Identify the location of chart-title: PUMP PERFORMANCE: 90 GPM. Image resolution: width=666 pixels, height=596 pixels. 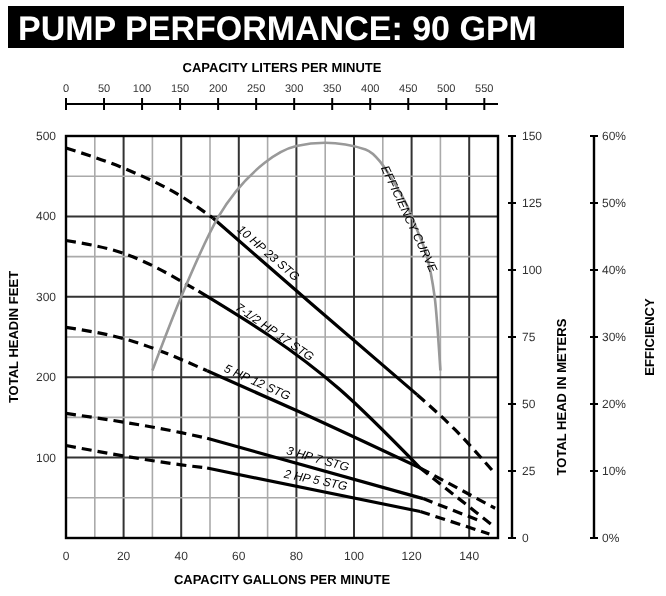
(277, 29).